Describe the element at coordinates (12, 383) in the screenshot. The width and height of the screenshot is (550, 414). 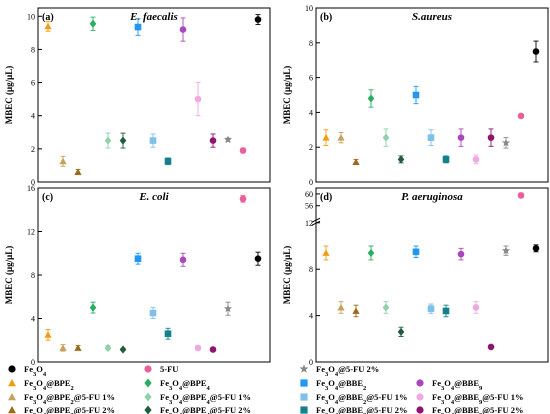
I see `legend-marker-bpe2` at that location.